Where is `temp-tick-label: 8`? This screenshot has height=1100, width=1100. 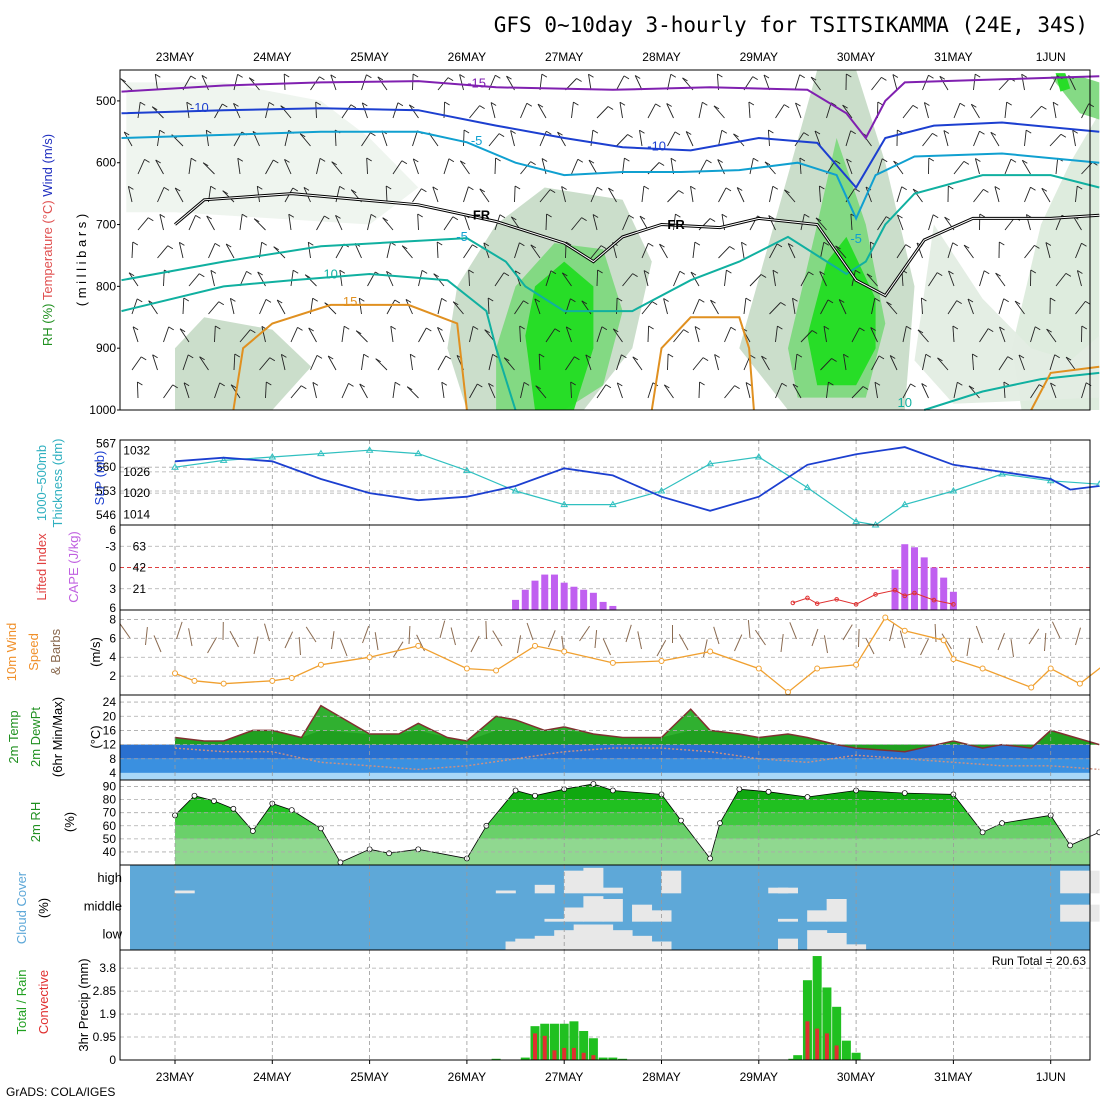
temp-tick-label: 8 is located at coordinates (112, 759).